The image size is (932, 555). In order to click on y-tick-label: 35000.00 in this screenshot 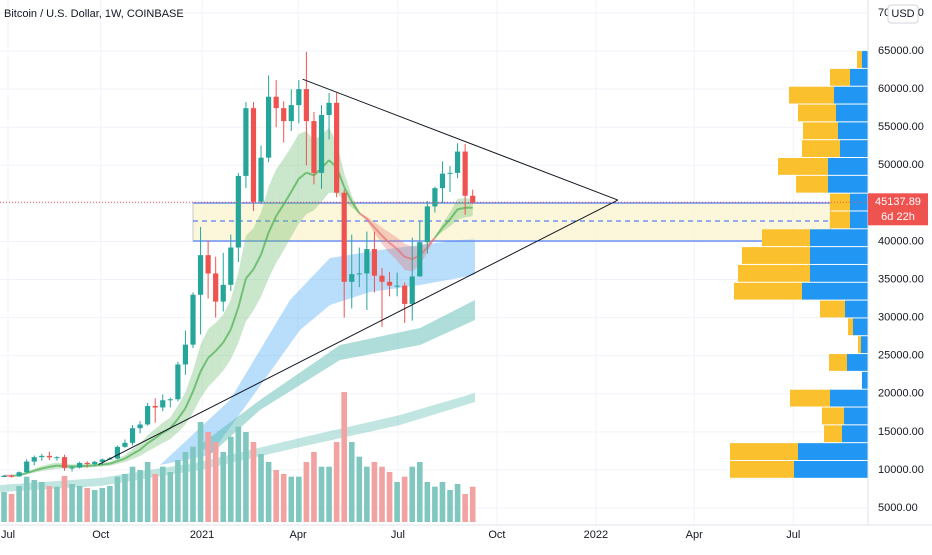, I will do `click(901, 279)`.